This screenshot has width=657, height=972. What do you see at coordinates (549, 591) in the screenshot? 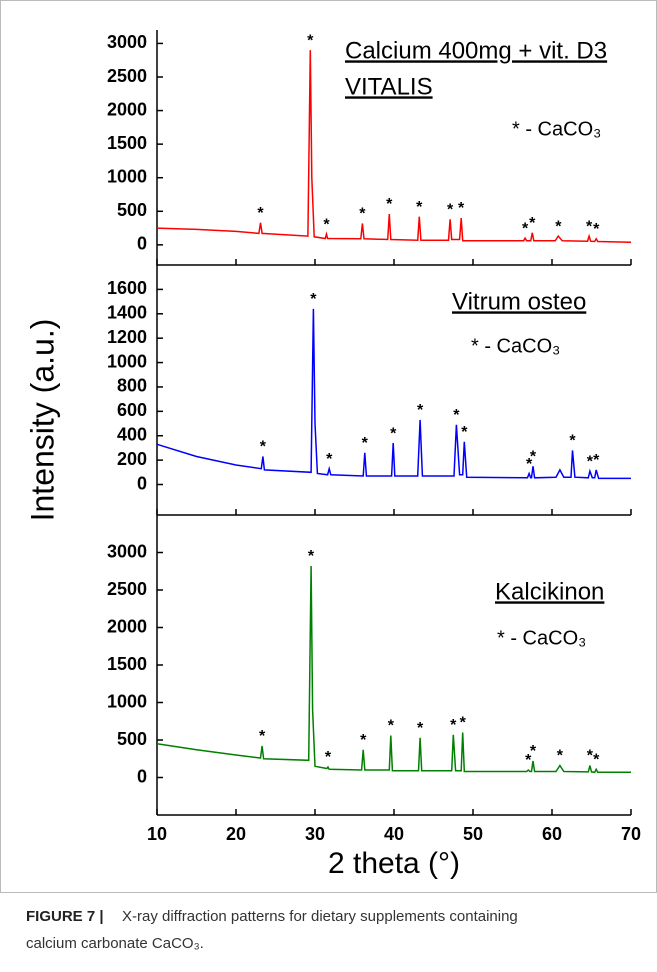
I see `panel-title: Kalcikinon` at bounding box center [549, 591].